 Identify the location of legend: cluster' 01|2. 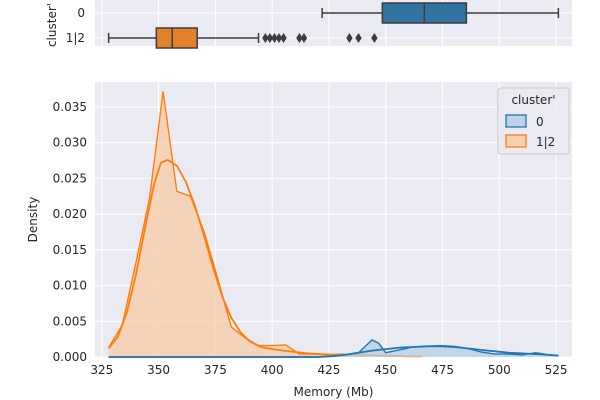
(533, 121).